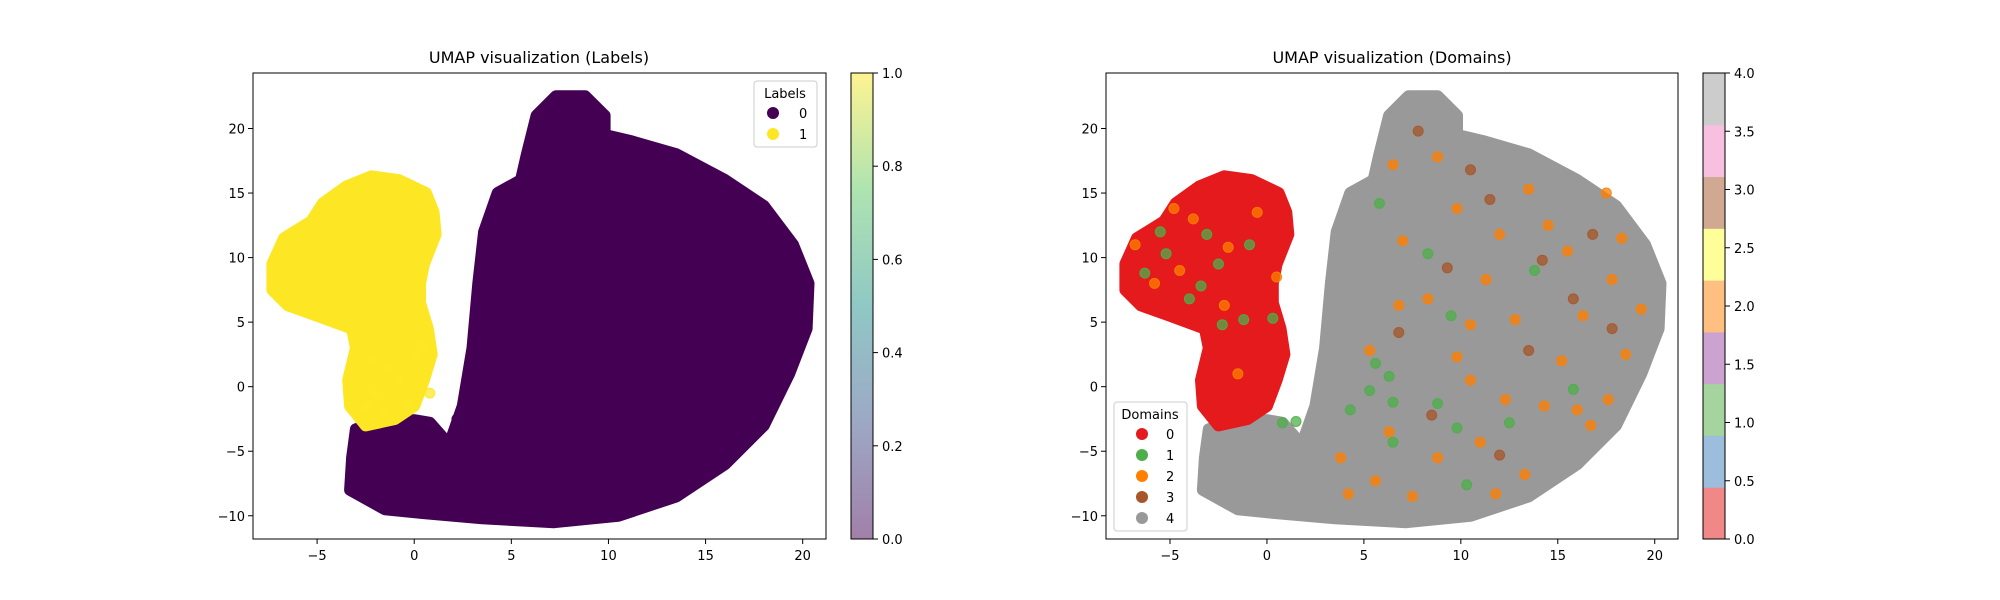  Describe the element at coordinates (1089, 130) in the screenshot. I see `y-tick-label: 20` at that location.